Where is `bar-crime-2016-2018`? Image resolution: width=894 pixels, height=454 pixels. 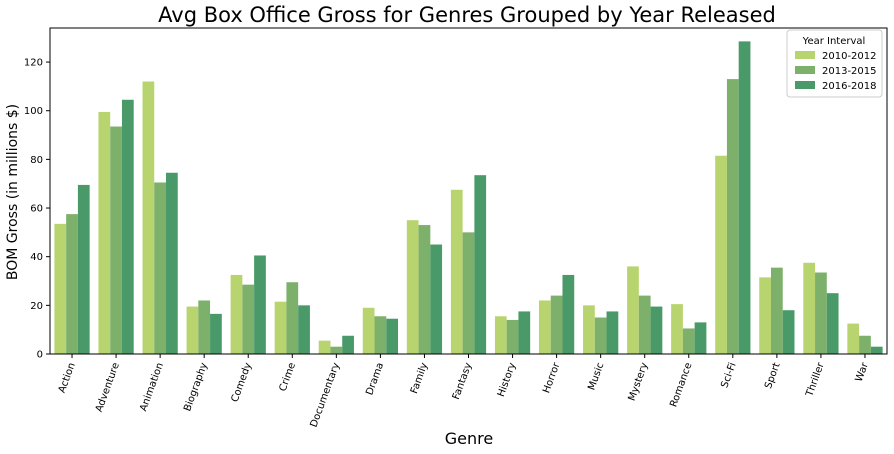 bar-crime-2016-2018 is located at coordinates (304, 329).